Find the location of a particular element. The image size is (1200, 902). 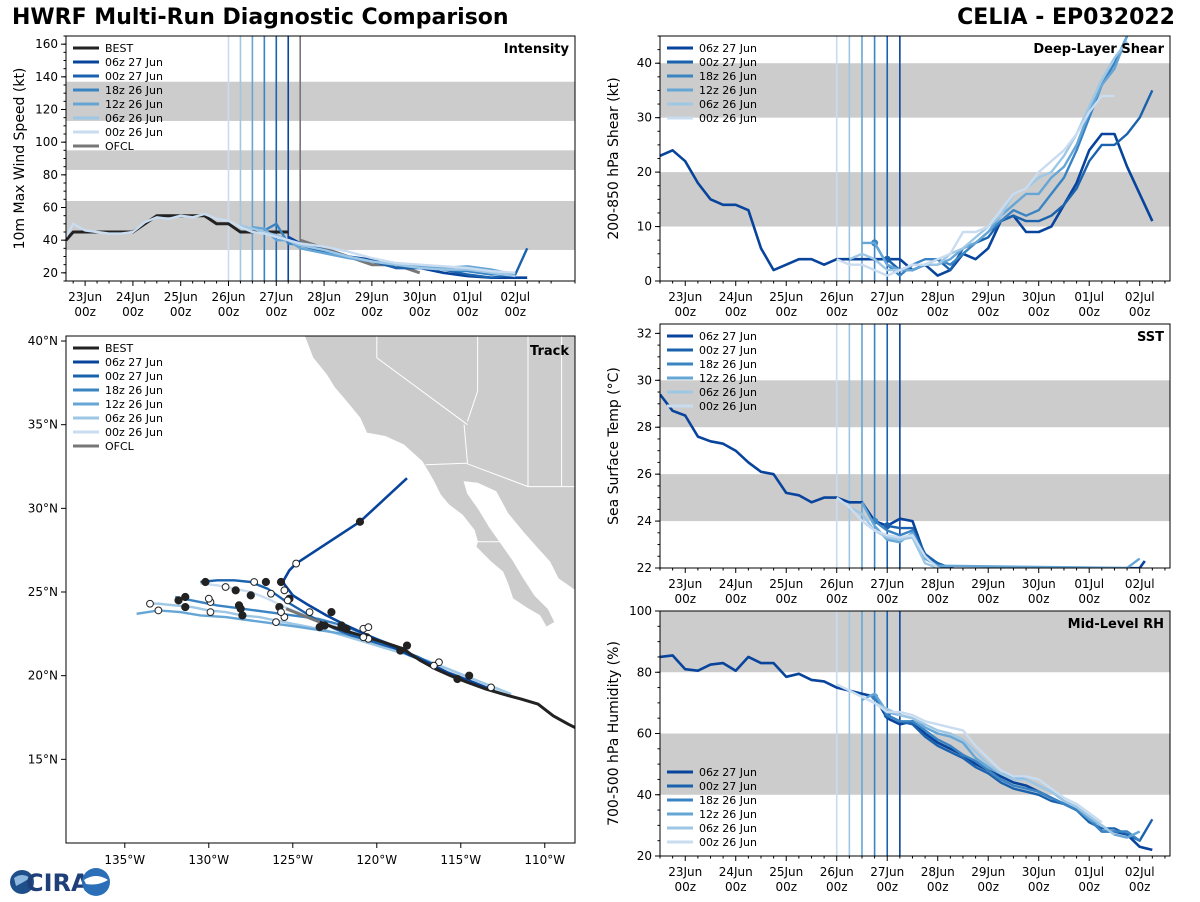

track-ytick-label: 15°N is located at coordinates (43, 759).